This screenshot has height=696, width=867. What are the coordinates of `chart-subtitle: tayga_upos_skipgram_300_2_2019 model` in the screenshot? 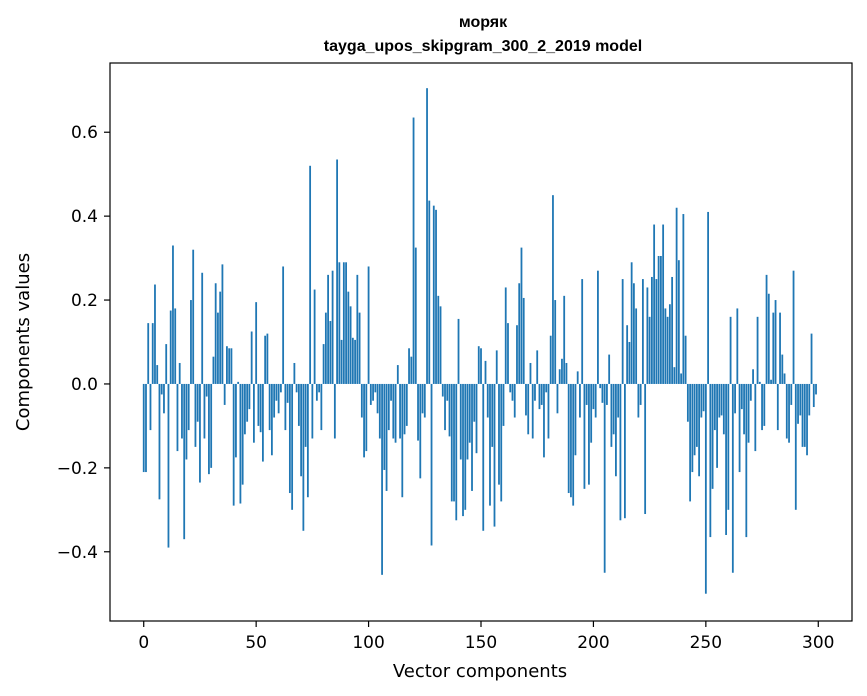 It's located at (483, 46).